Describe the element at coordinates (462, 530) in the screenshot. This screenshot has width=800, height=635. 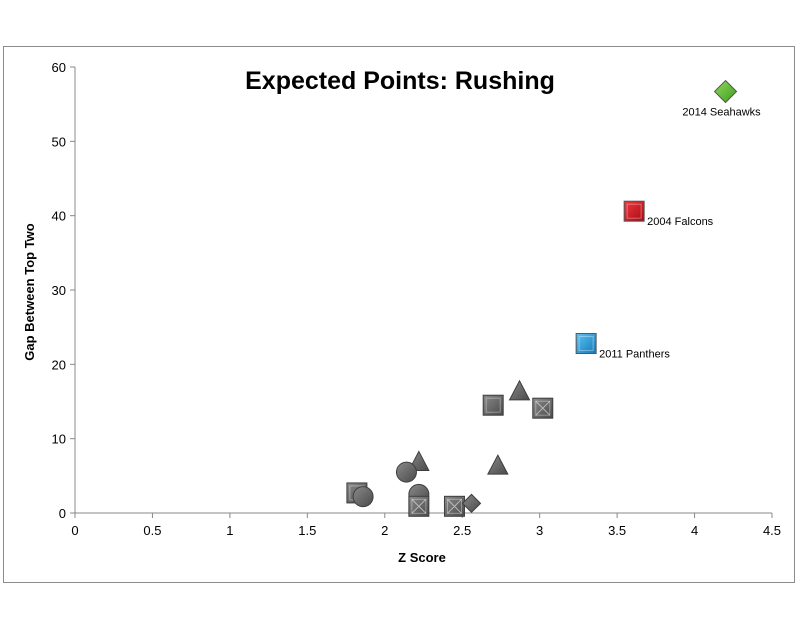
I see `x-tick-label: 2.5` at that location.